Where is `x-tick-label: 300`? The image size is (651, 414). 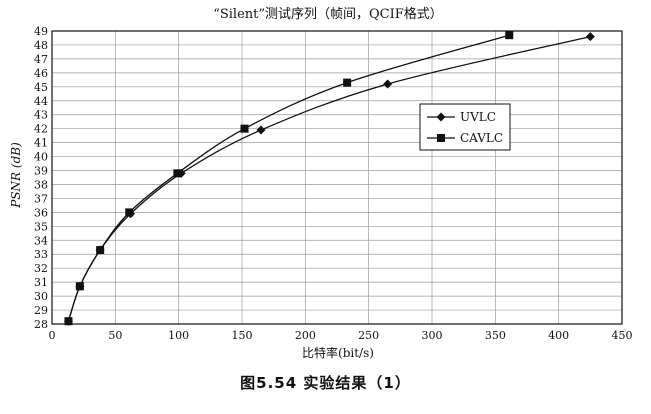 x-tick-label: 300 is located at coordinates (432, 335).